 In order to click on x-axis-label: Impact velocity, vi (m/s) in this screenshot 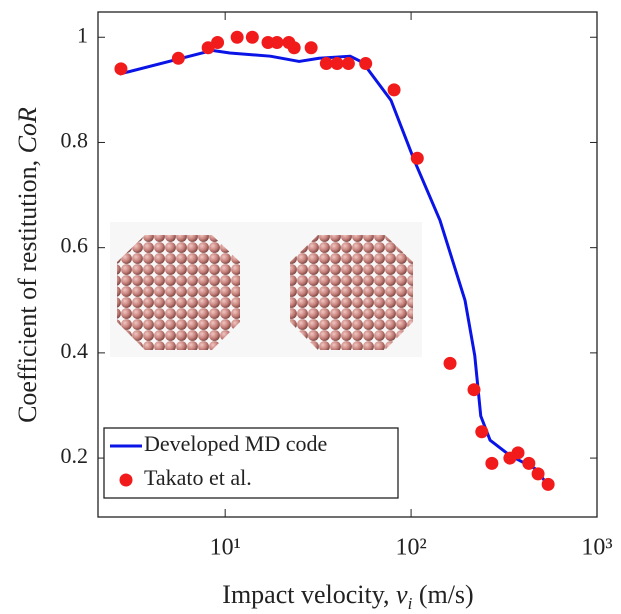, I will do `click(347, 596)`.